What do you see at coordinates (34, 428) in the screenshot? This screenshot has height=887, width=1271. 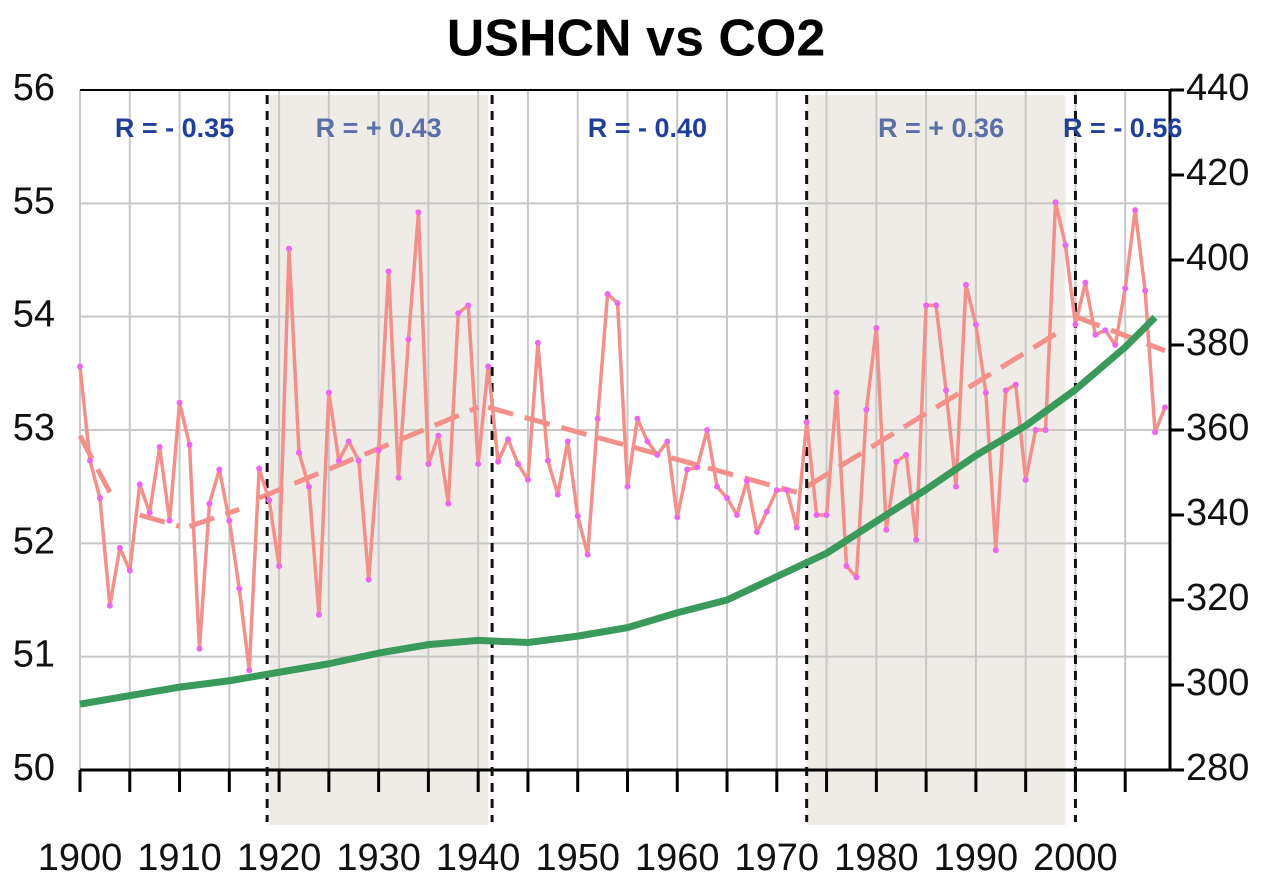 I see `y-tick-label: 53` at bounding box center [34, 428].